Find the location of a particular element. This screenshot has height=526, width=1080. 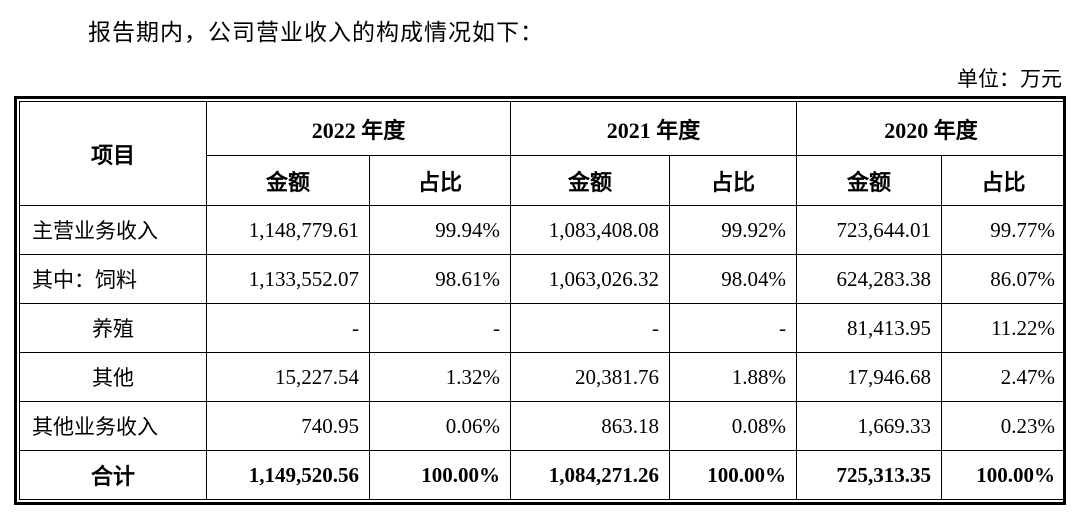

cell-value: 2.47% is located at coordinates (1004, 377).